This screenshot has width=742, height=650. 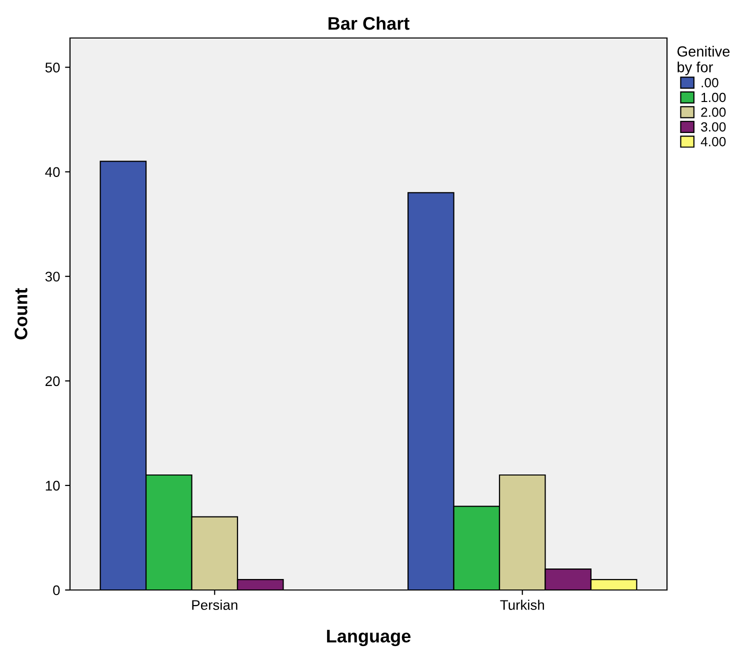 I want to click on x-tick-label: Persian, so click(x=215, y=605).